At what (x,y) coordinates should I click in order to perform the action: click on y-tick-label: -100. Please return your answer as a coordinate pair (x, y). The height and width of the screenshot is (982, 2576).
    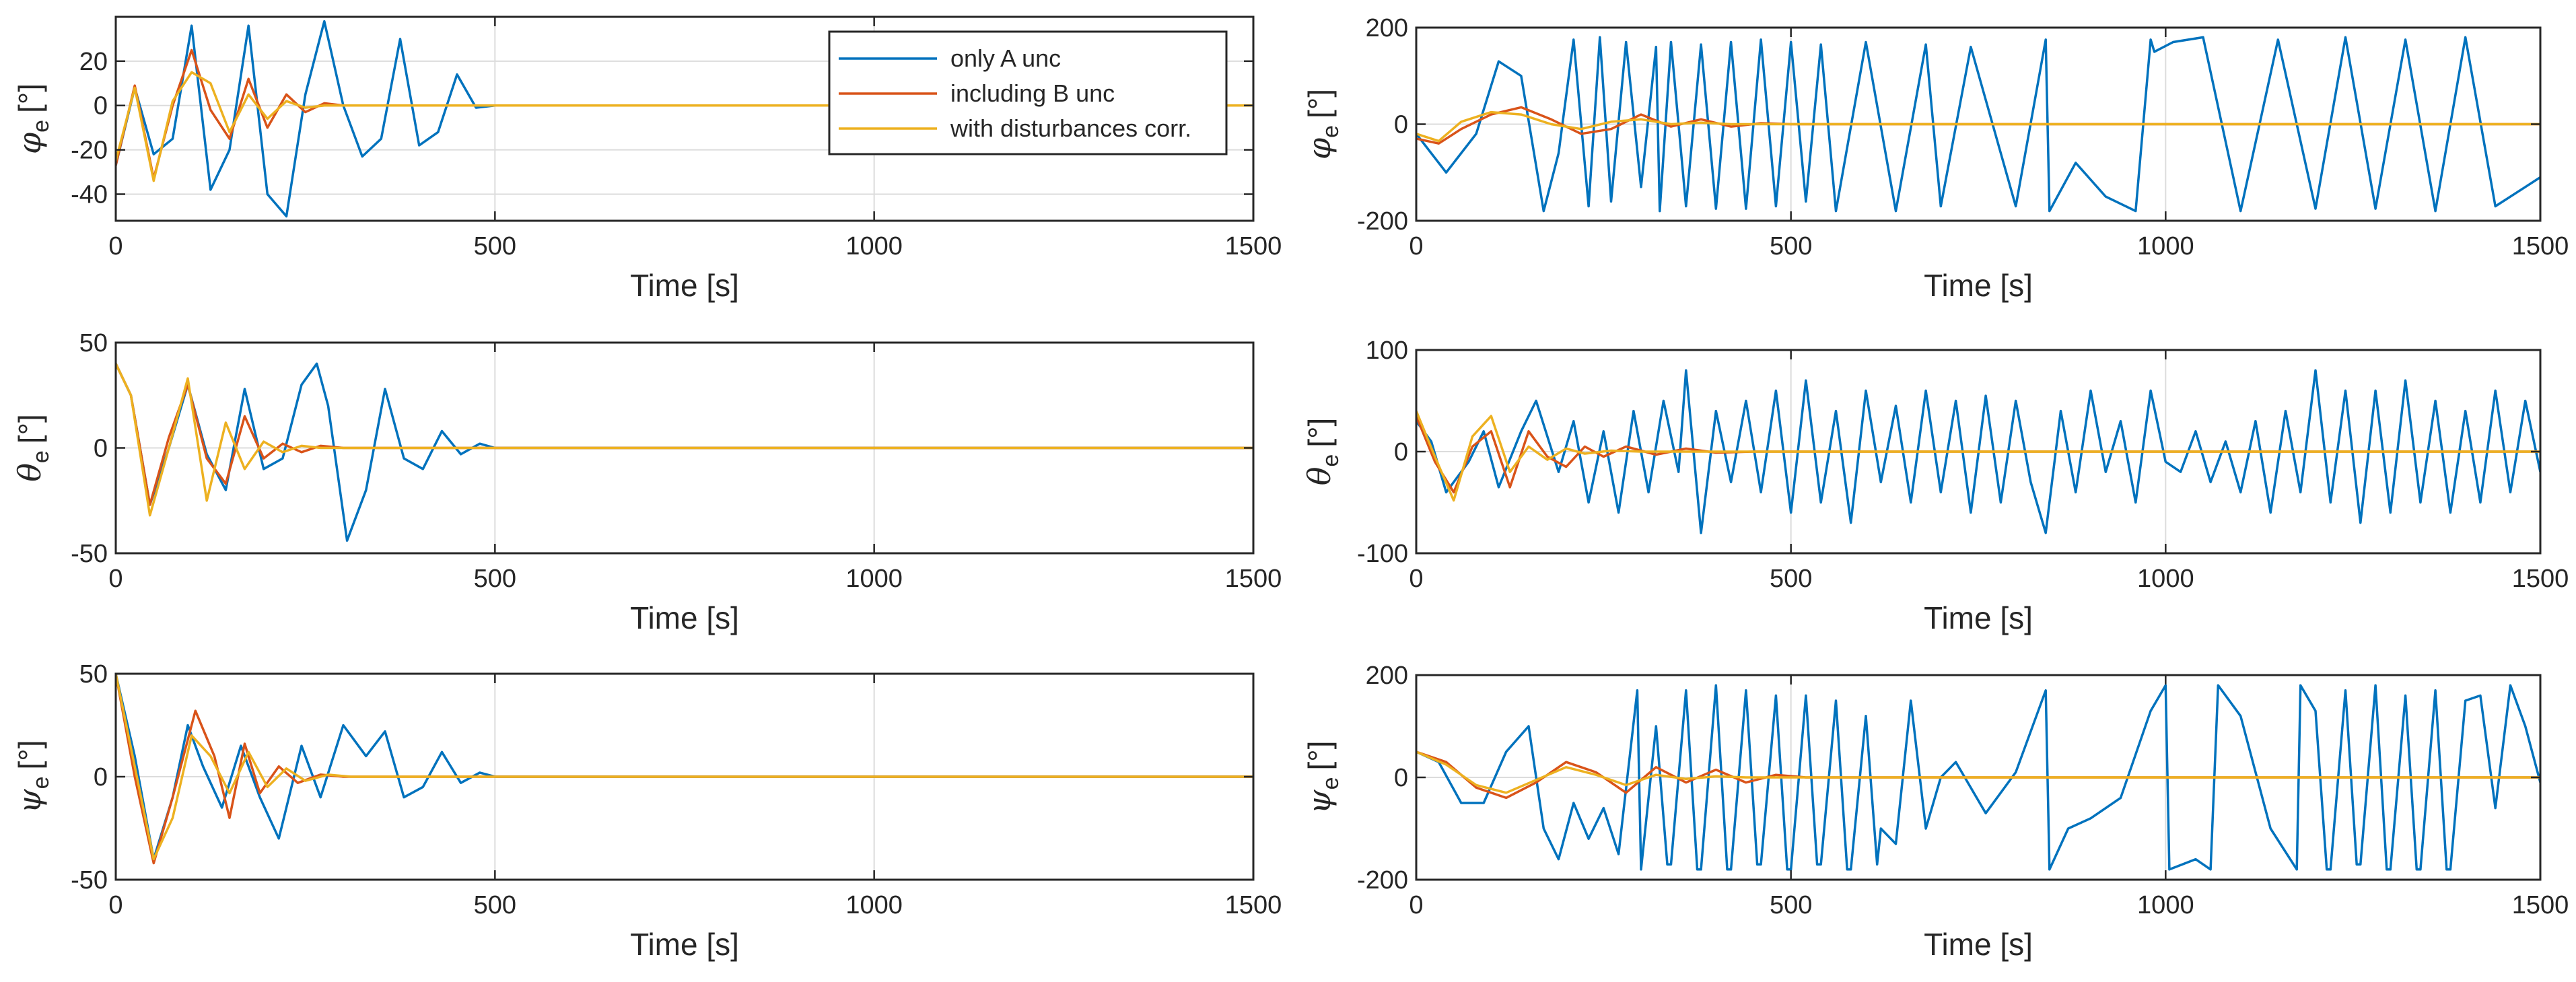
    Looking at the image, I should click on (1382, 554).